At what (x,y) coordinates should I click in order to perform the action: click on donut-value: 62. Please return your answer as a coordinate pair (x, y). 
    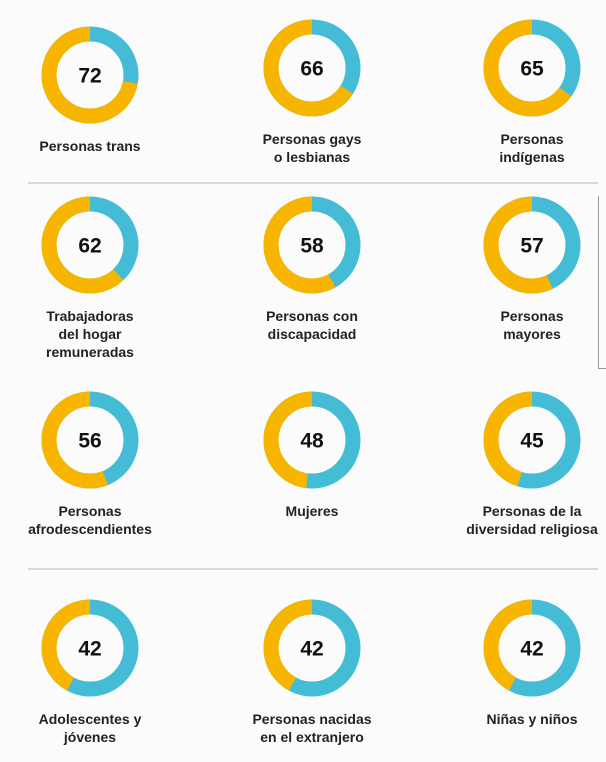
    Looking at the image, I should click on (89, 246).